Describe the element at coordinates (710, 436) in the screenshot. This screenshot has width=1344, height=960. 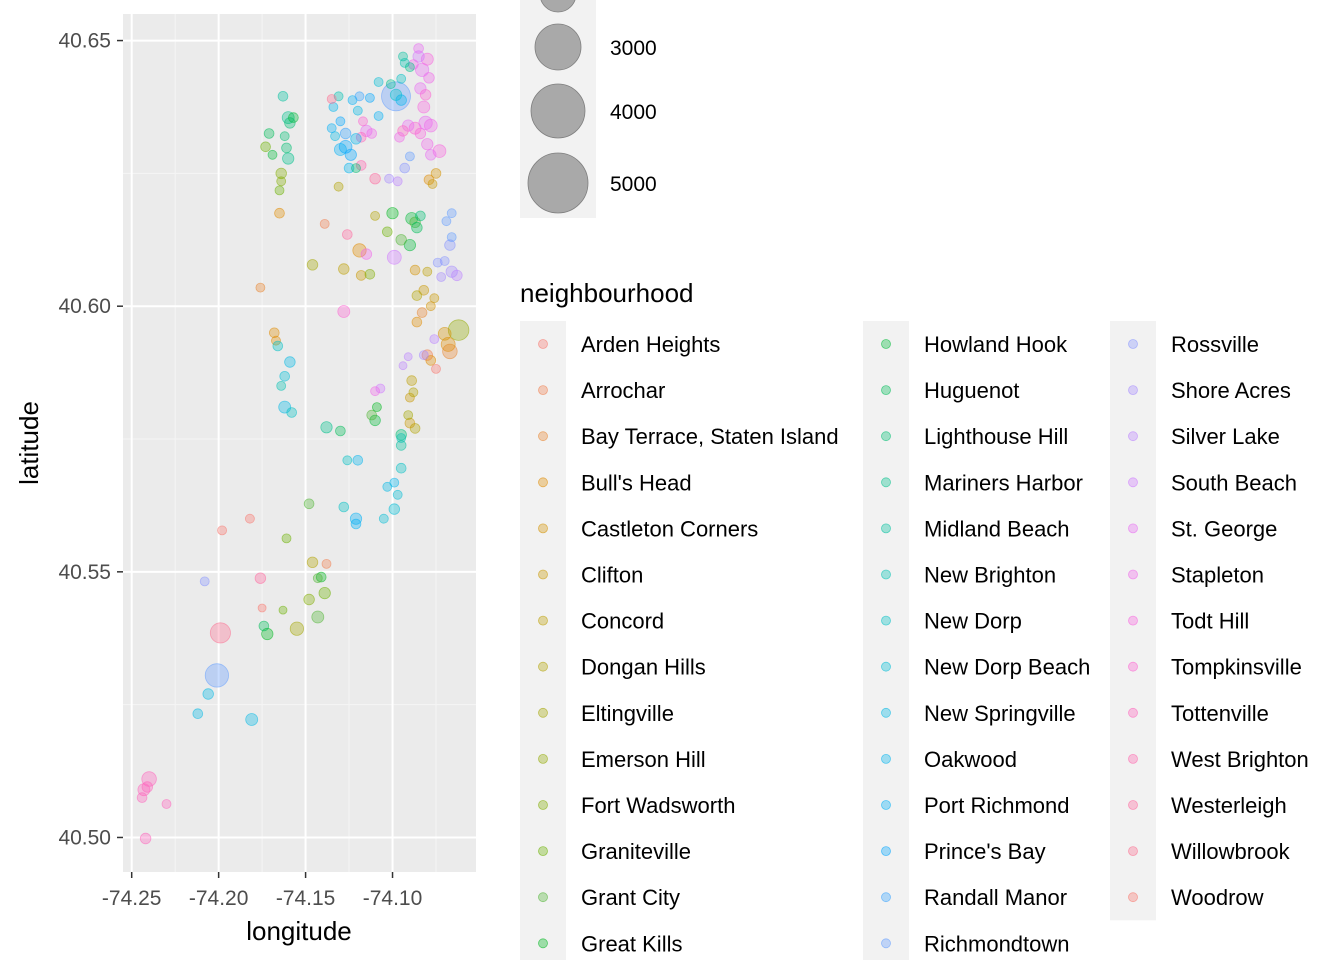
I see `color-legend-label: Bay Terrace, Staten Island` at that location.